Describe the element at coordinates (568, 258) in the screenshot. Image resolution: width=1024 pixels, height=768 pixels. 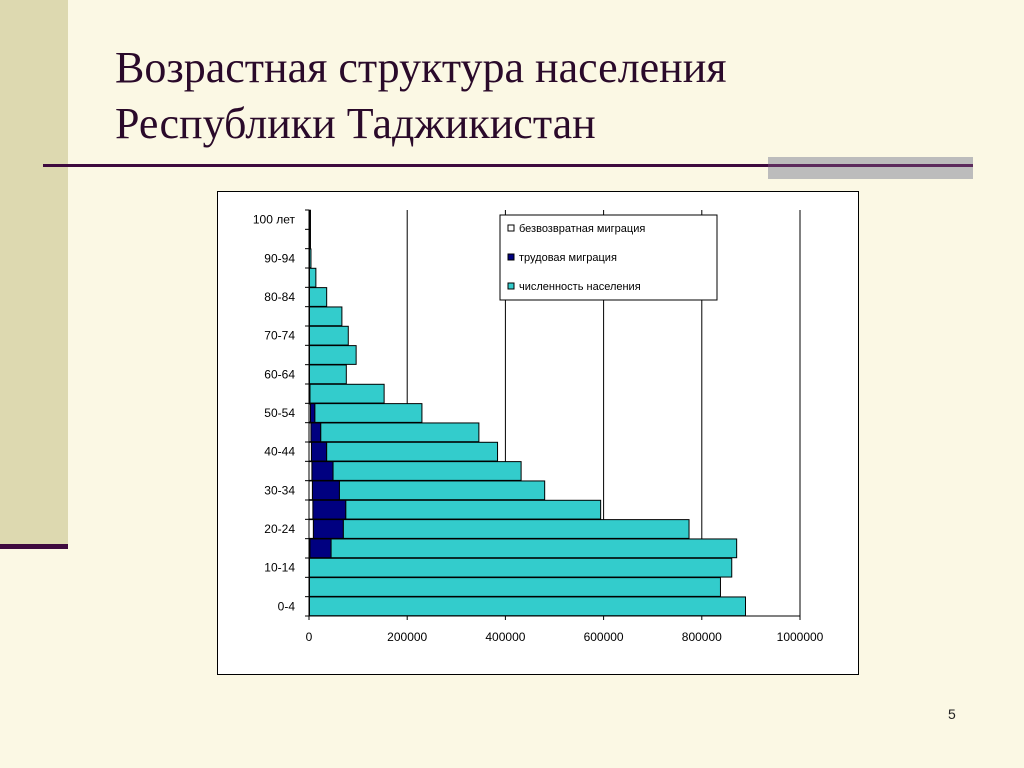
I see `legend-label: трудовая миграция` at that location.